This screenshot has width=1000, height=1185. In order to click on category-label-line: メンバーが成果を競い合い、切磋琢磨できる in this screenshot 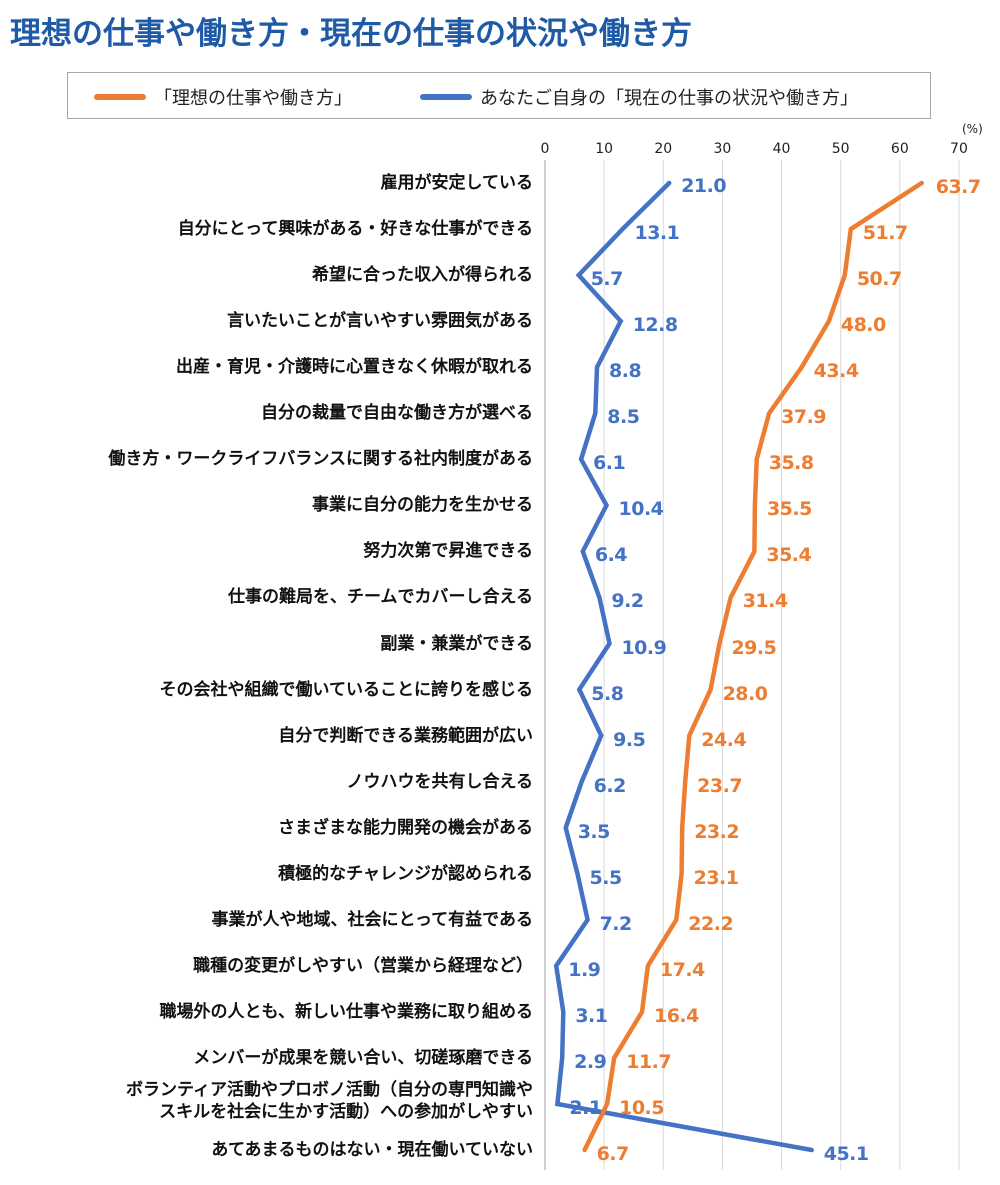, I will do `click(363, 1057)`.